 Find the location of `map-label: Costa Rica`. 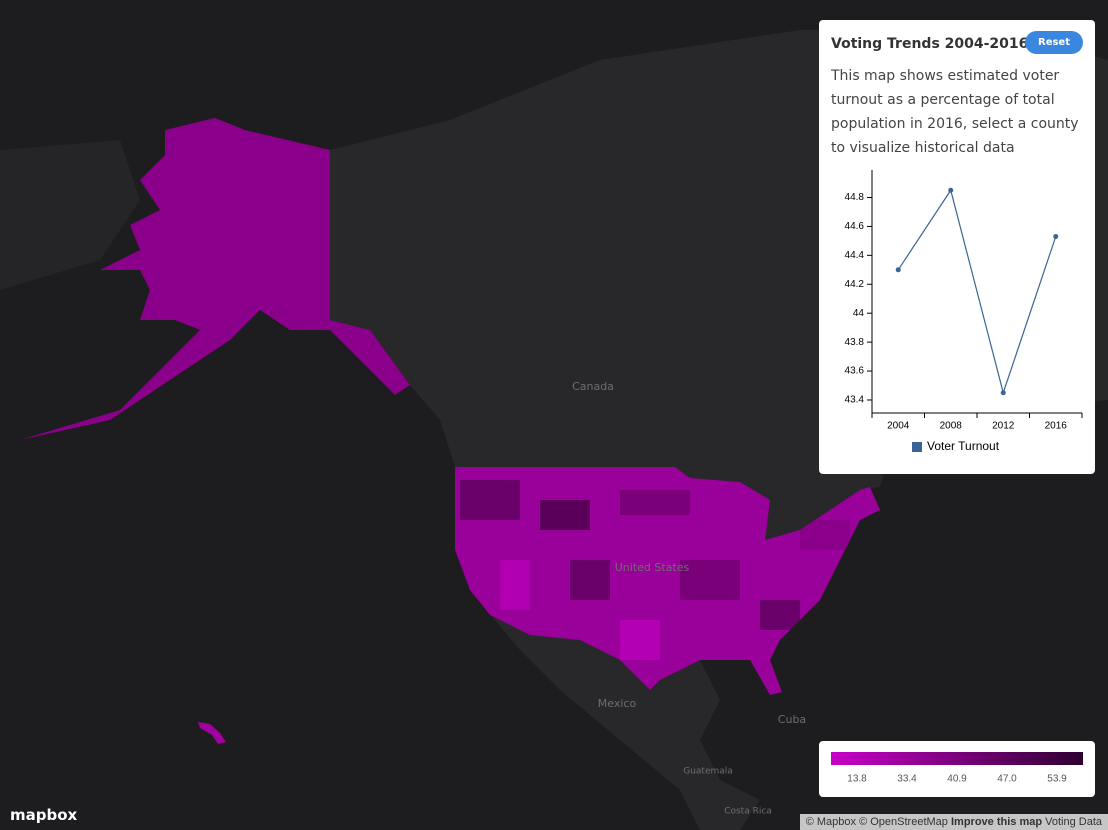

map-label: Costa Rica is located at coordinates (748, 812).